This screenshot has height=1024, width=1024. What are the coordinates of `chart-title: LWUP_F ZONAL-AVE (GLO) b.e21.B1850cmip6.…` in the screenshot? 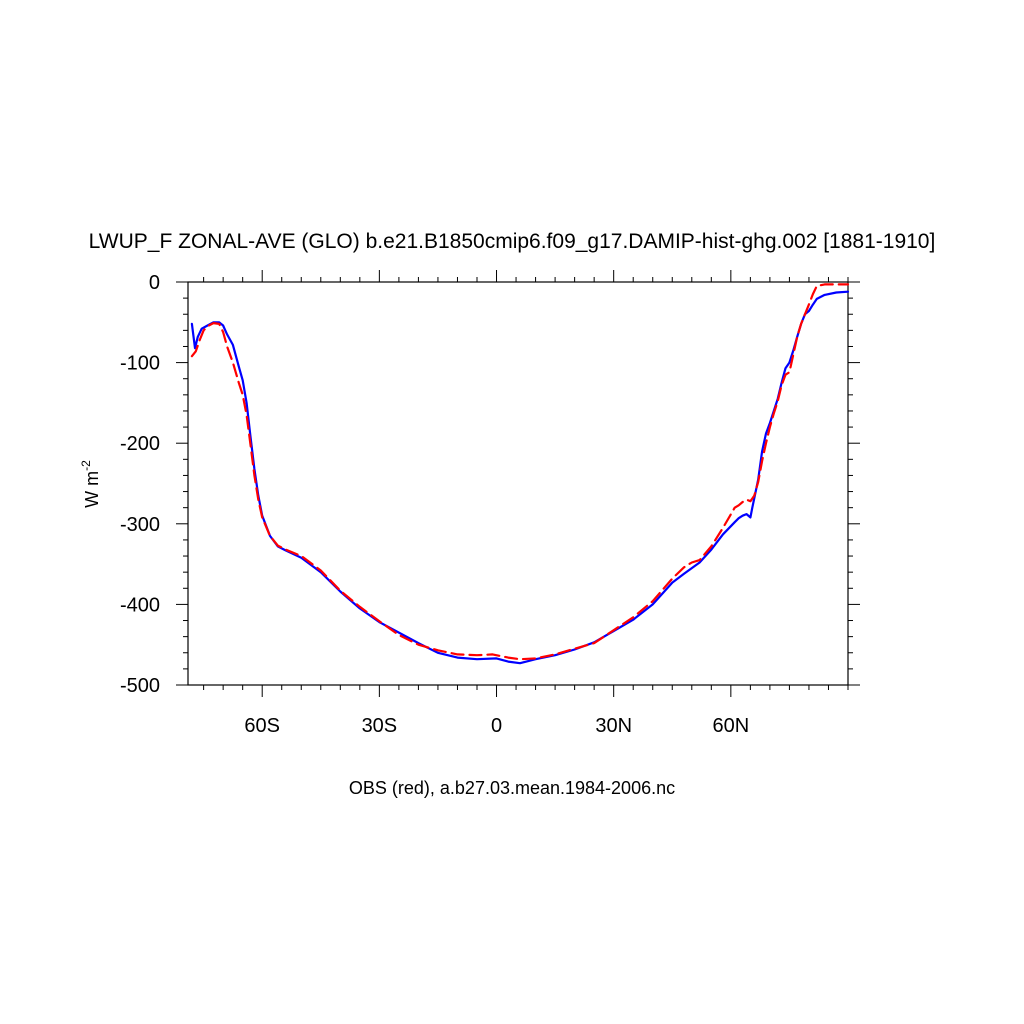 It's located at (512, 241).